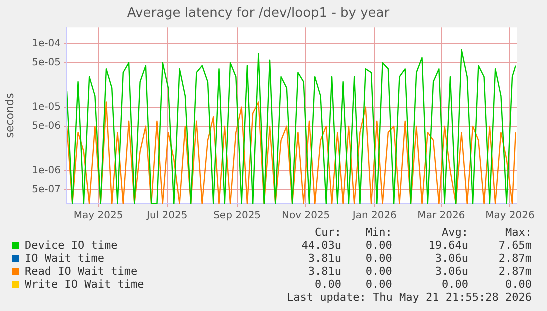 The width and height of the screenshot is (547, 311). What do you see at coordinates (85, 284) in the screenshot?
I see `legend-label: Write IO Wait time` at bounding box center [85, 284].